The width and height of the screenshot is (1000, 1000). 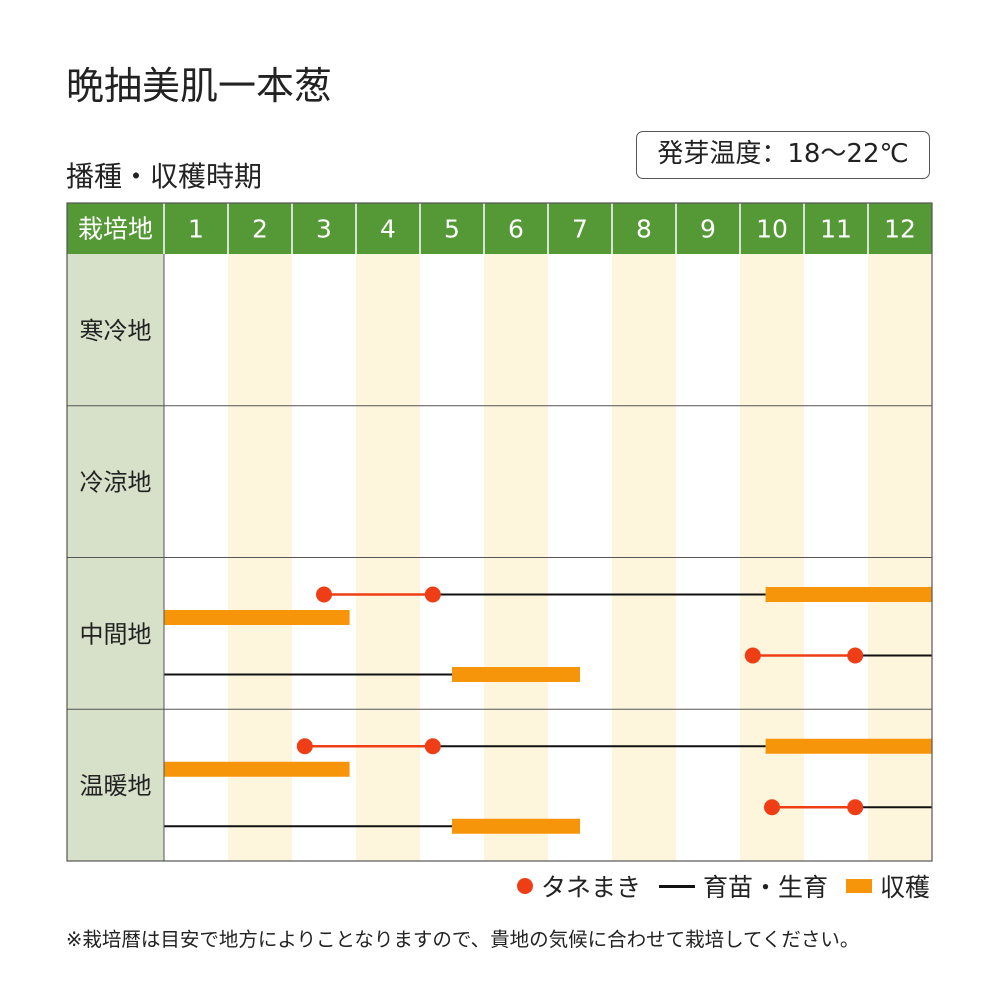 What do you see at coordinates (644, 229) in the screenshot?
I see `month-header-8: 8` at bounding box center [644, 229].